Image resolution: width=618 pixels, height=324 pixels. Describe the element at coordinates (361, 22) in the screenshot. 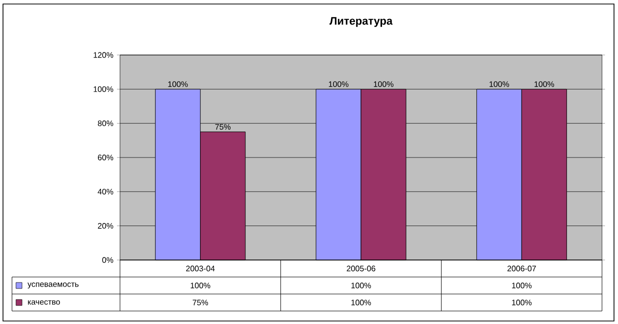

I see `chart-title: Литература` at that location.